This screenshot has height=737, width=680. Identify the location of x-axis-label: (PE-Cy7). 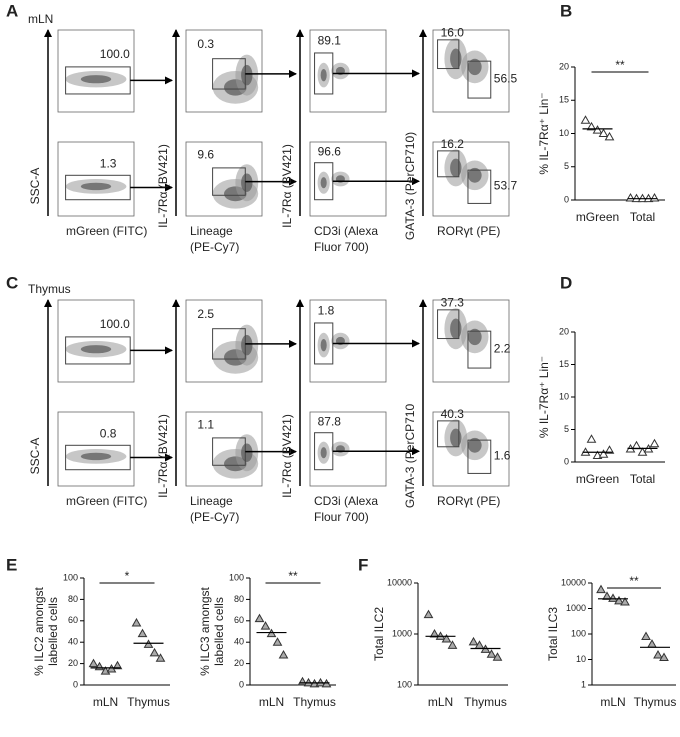
(214, 247).